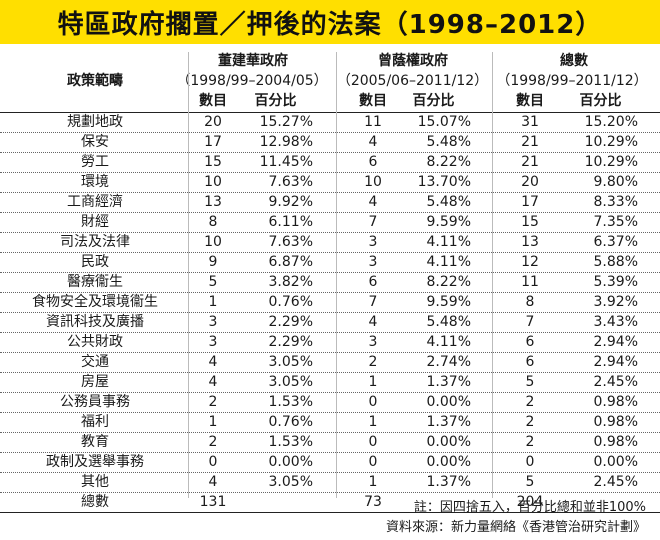 The width and height of the screenshot is (660, 540). What do you see at coordinates (286, 142) in the screenshot?
I see `cell-p1: 12.98%` at bounding box center [286, 142].